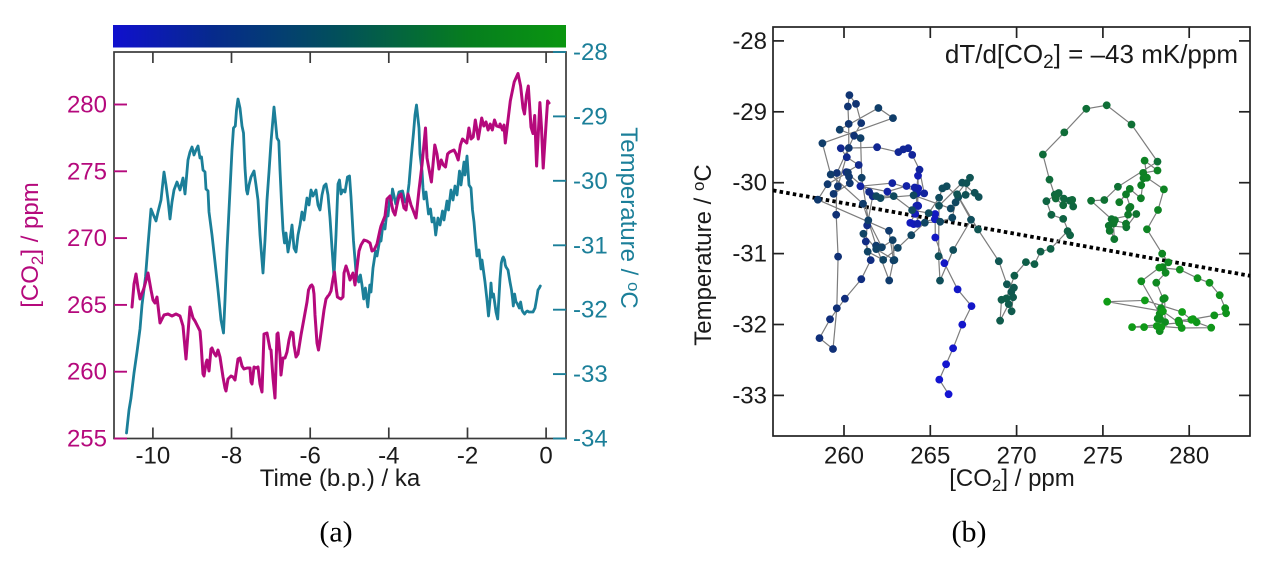 This screenshot has height=568, width=1277. I want to click on svg-text: Time (b.p.) / ka, so click(340, 478).